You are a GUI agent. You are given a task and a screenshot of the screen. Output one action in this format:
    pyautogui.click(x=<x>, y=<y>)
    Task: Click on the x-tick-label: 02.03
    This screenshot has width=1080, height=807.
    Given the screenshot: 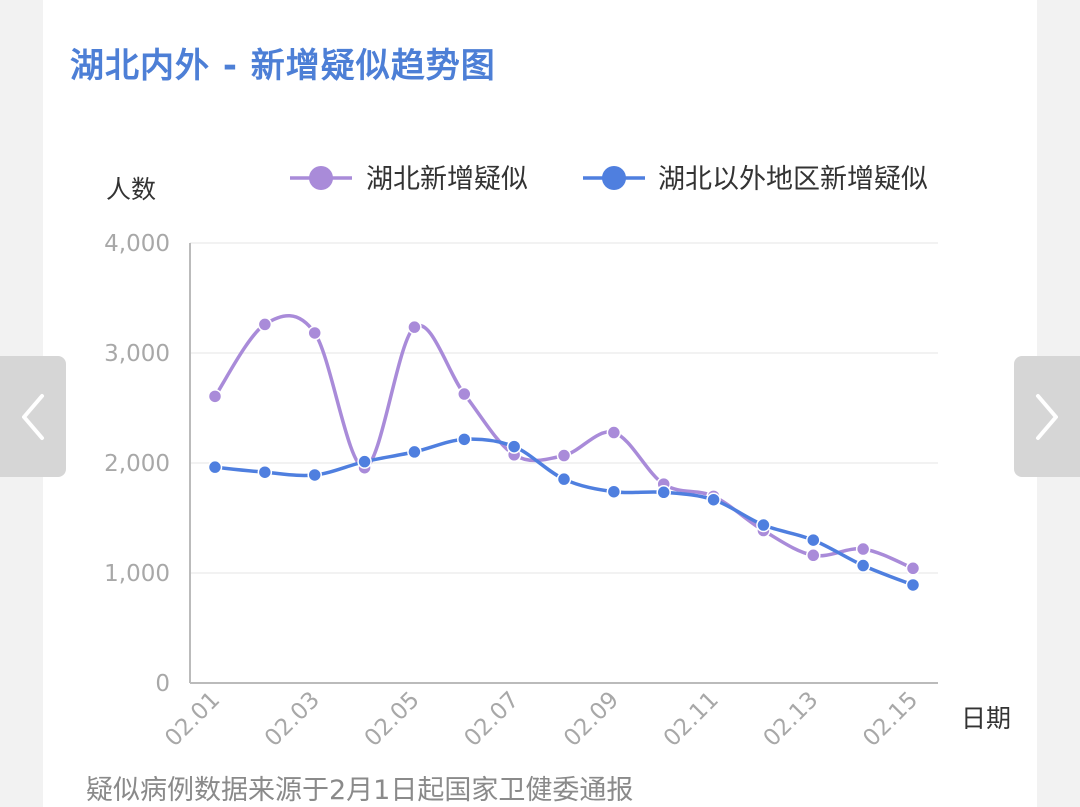 What is the action you would take?
    pyautogui.click(x=292, y=719)
    